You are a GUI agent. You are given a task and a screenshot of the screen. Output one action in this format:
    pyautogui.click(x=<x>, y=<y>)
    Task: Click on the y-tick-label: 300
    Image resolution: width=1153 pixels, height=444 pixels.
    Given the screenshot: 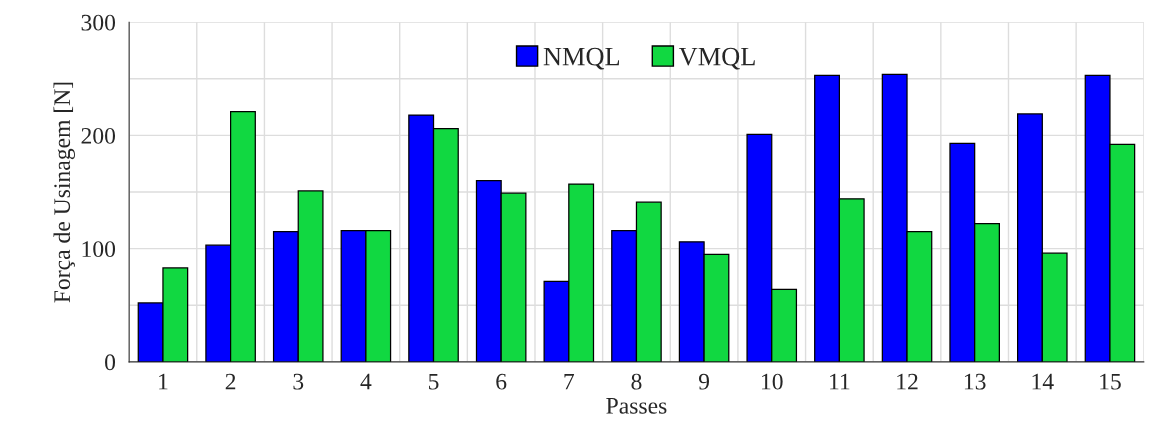 What is the action you would take?
    pyautogui.click(x=98, y=22)
    